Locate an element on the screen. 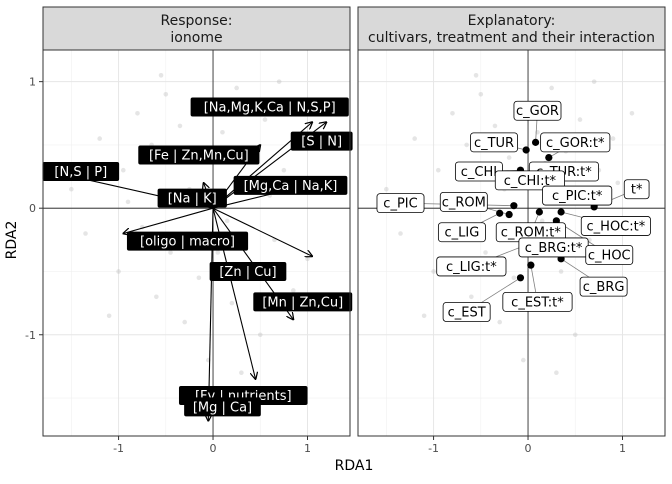 Image resolution: width=672 pixels, height=484 pixels. point-label: c_CHI is located at coordinates (479, 172).